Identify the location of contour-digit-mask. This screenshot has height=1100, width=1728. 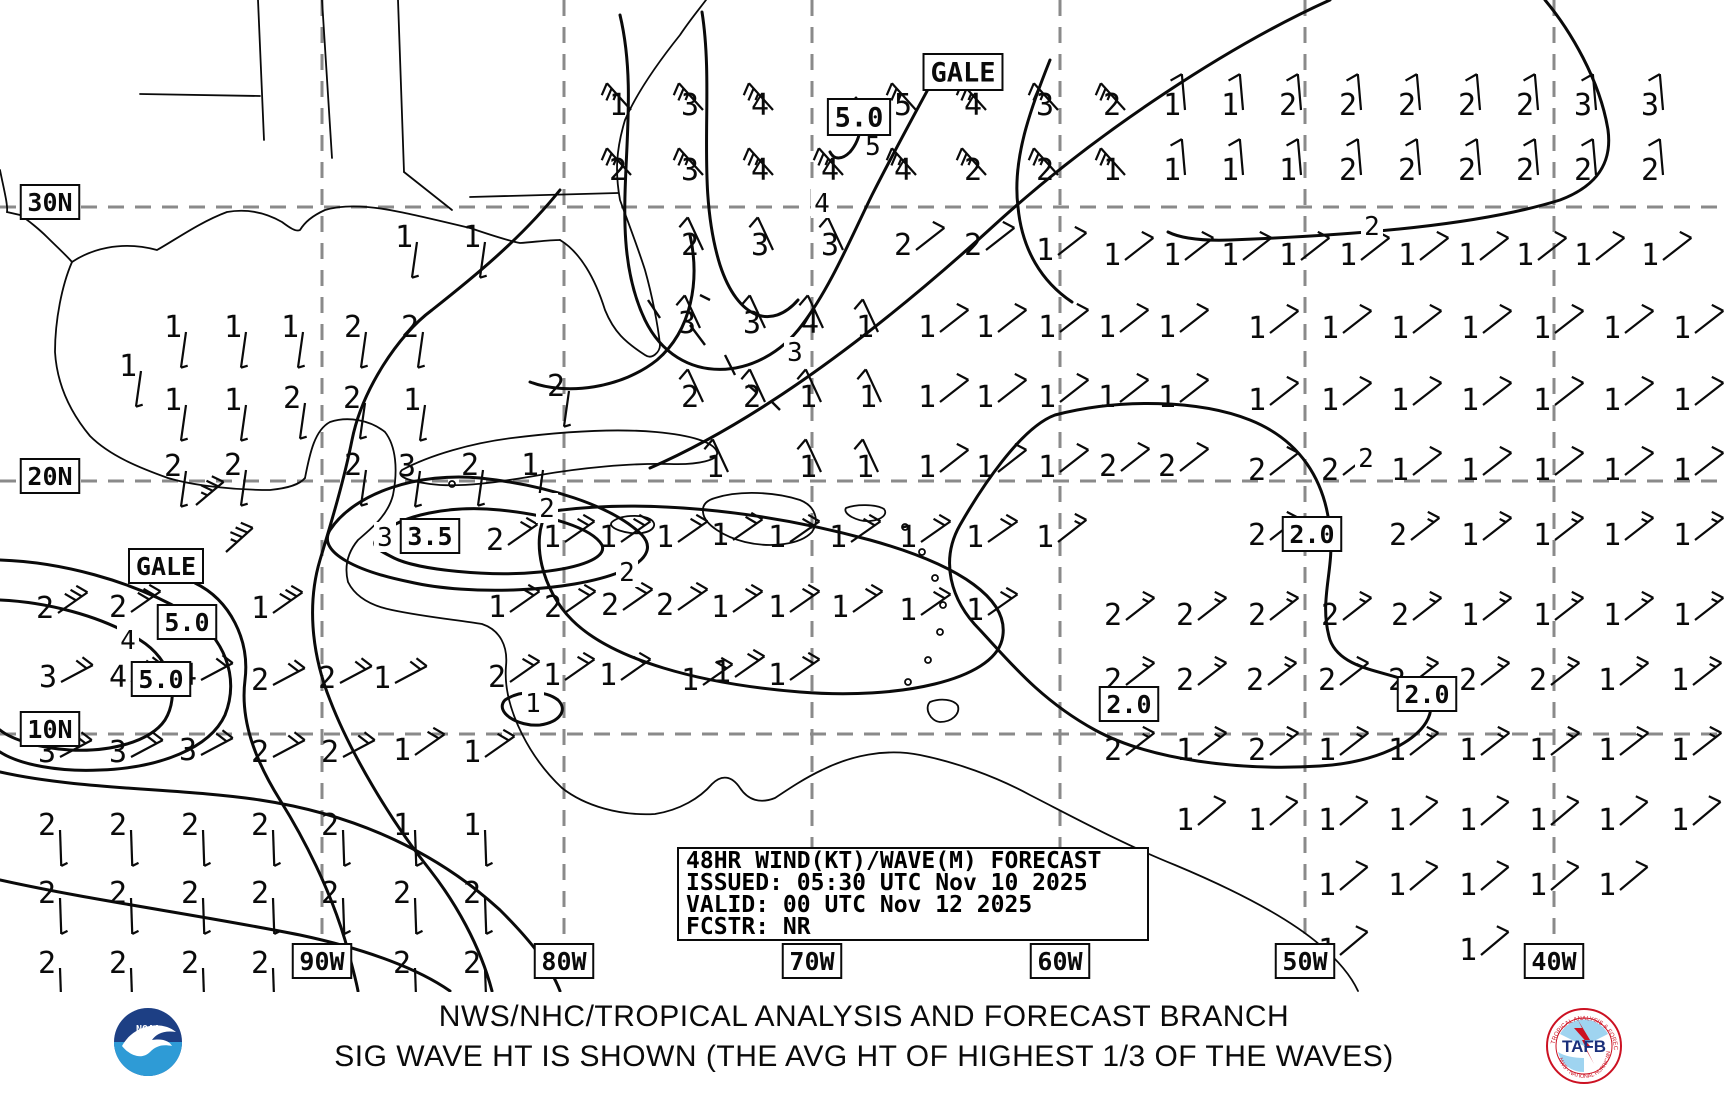
(385, 537).